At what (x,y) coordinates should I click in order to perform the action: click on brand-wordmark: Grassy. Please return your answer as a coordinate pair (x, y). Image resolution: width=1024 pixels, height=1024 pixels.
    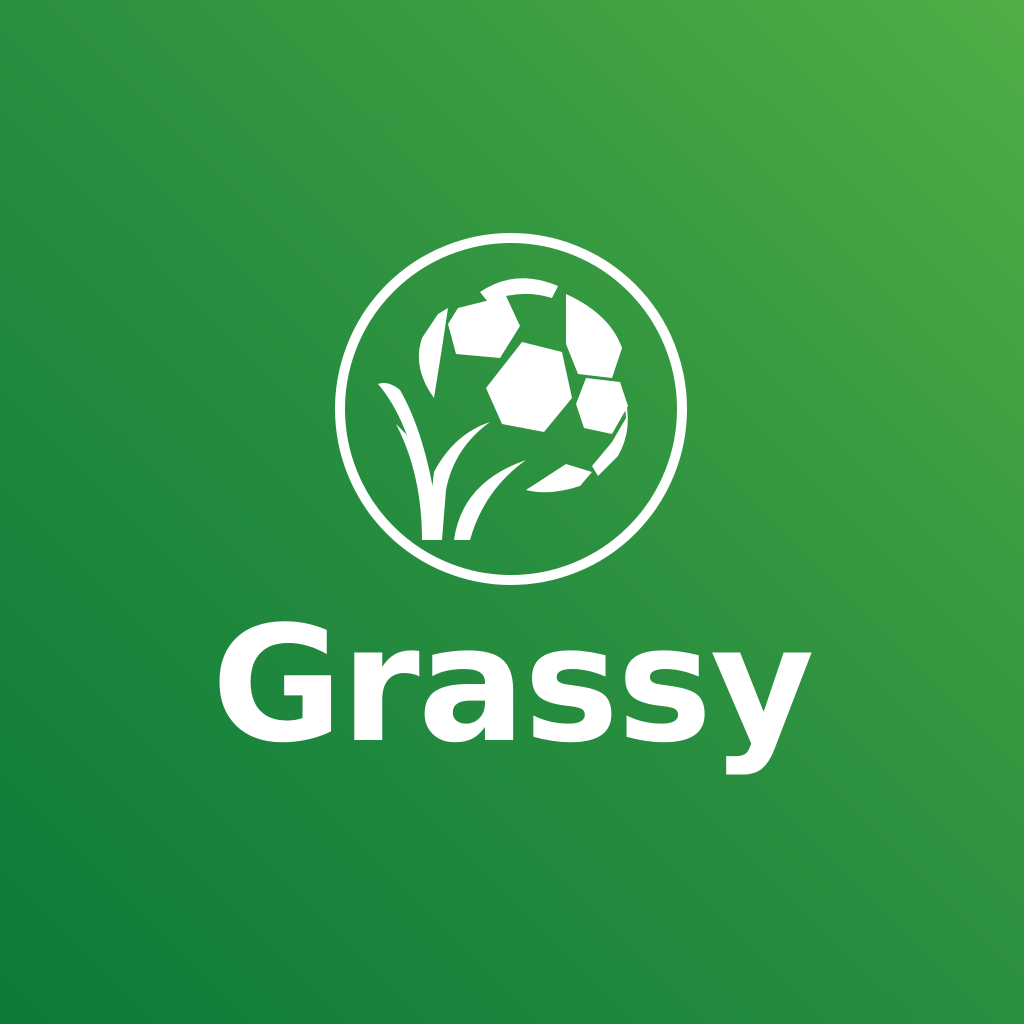
    Looking at the image, I should click on (513, 684).